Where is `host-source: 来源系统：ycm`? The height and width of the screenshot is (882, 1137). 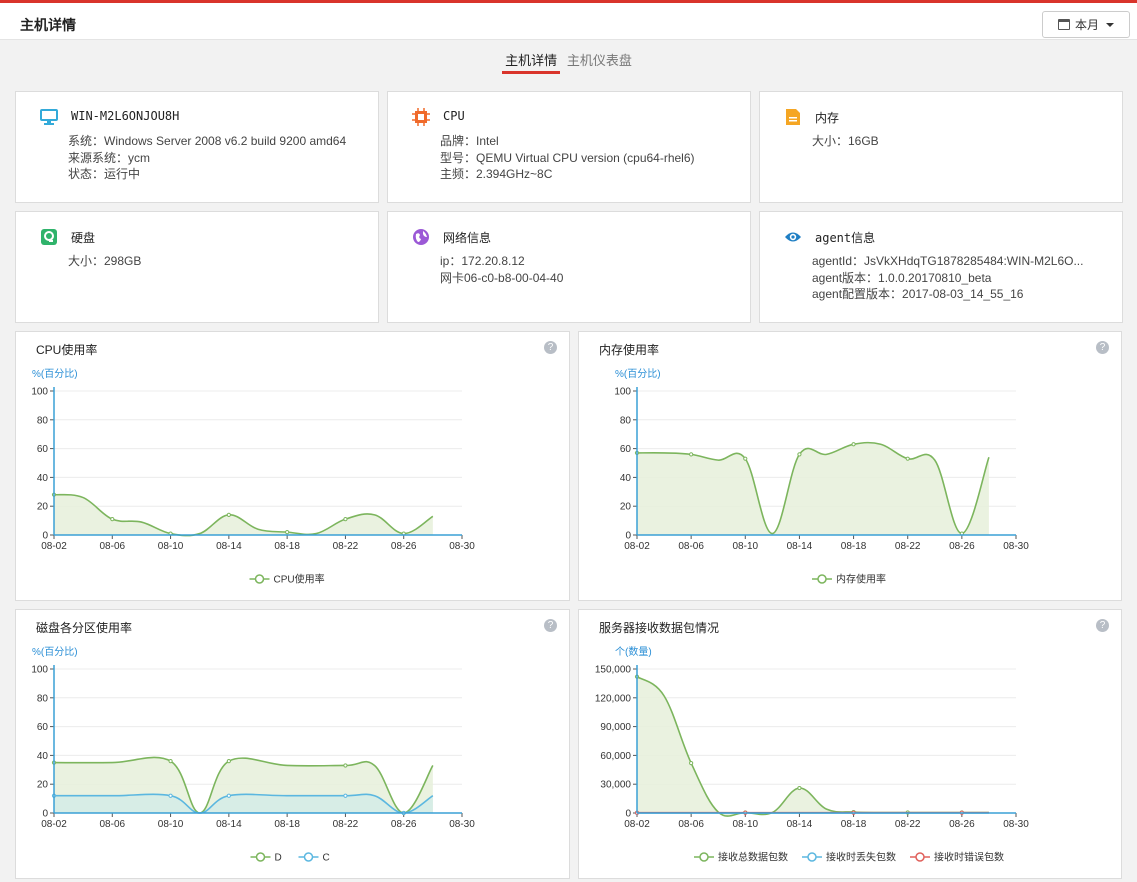 host-source: 来源系统：ycm is located at coordinates (109, 157).